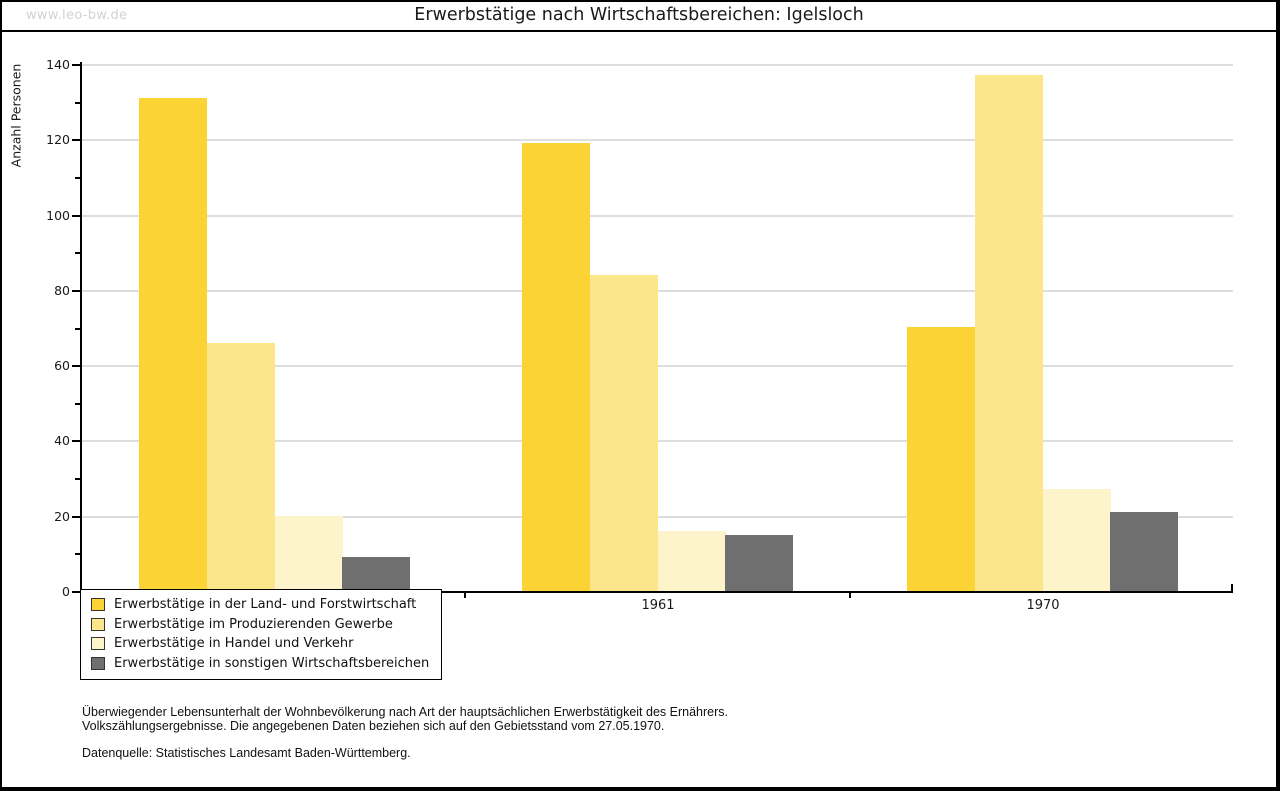  I want to click on y-tick-label: 140, so click(58, 64).